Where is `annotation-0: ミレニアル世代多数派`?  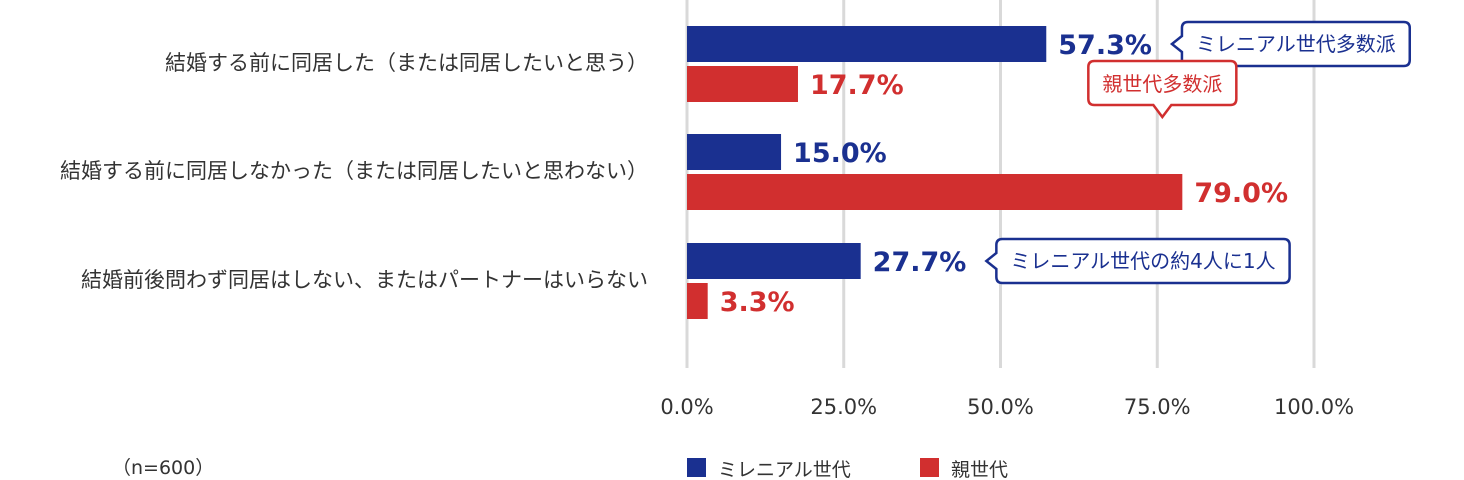
annotation-0: ミレニアル世代多数派 is located at coordinates (1290, 44).